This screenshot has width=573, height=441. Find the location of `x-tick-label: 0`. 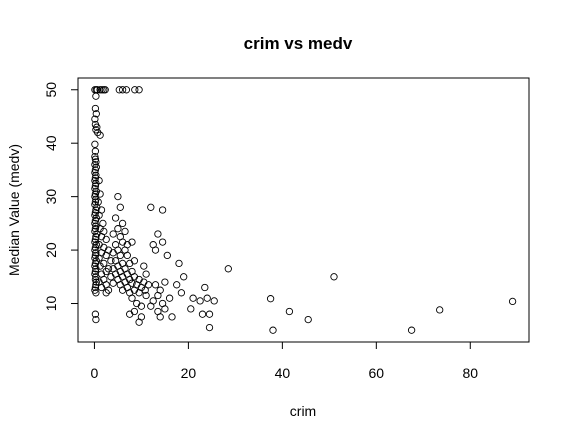

x-tick-label: 0 is located at coordinates (95, 373).